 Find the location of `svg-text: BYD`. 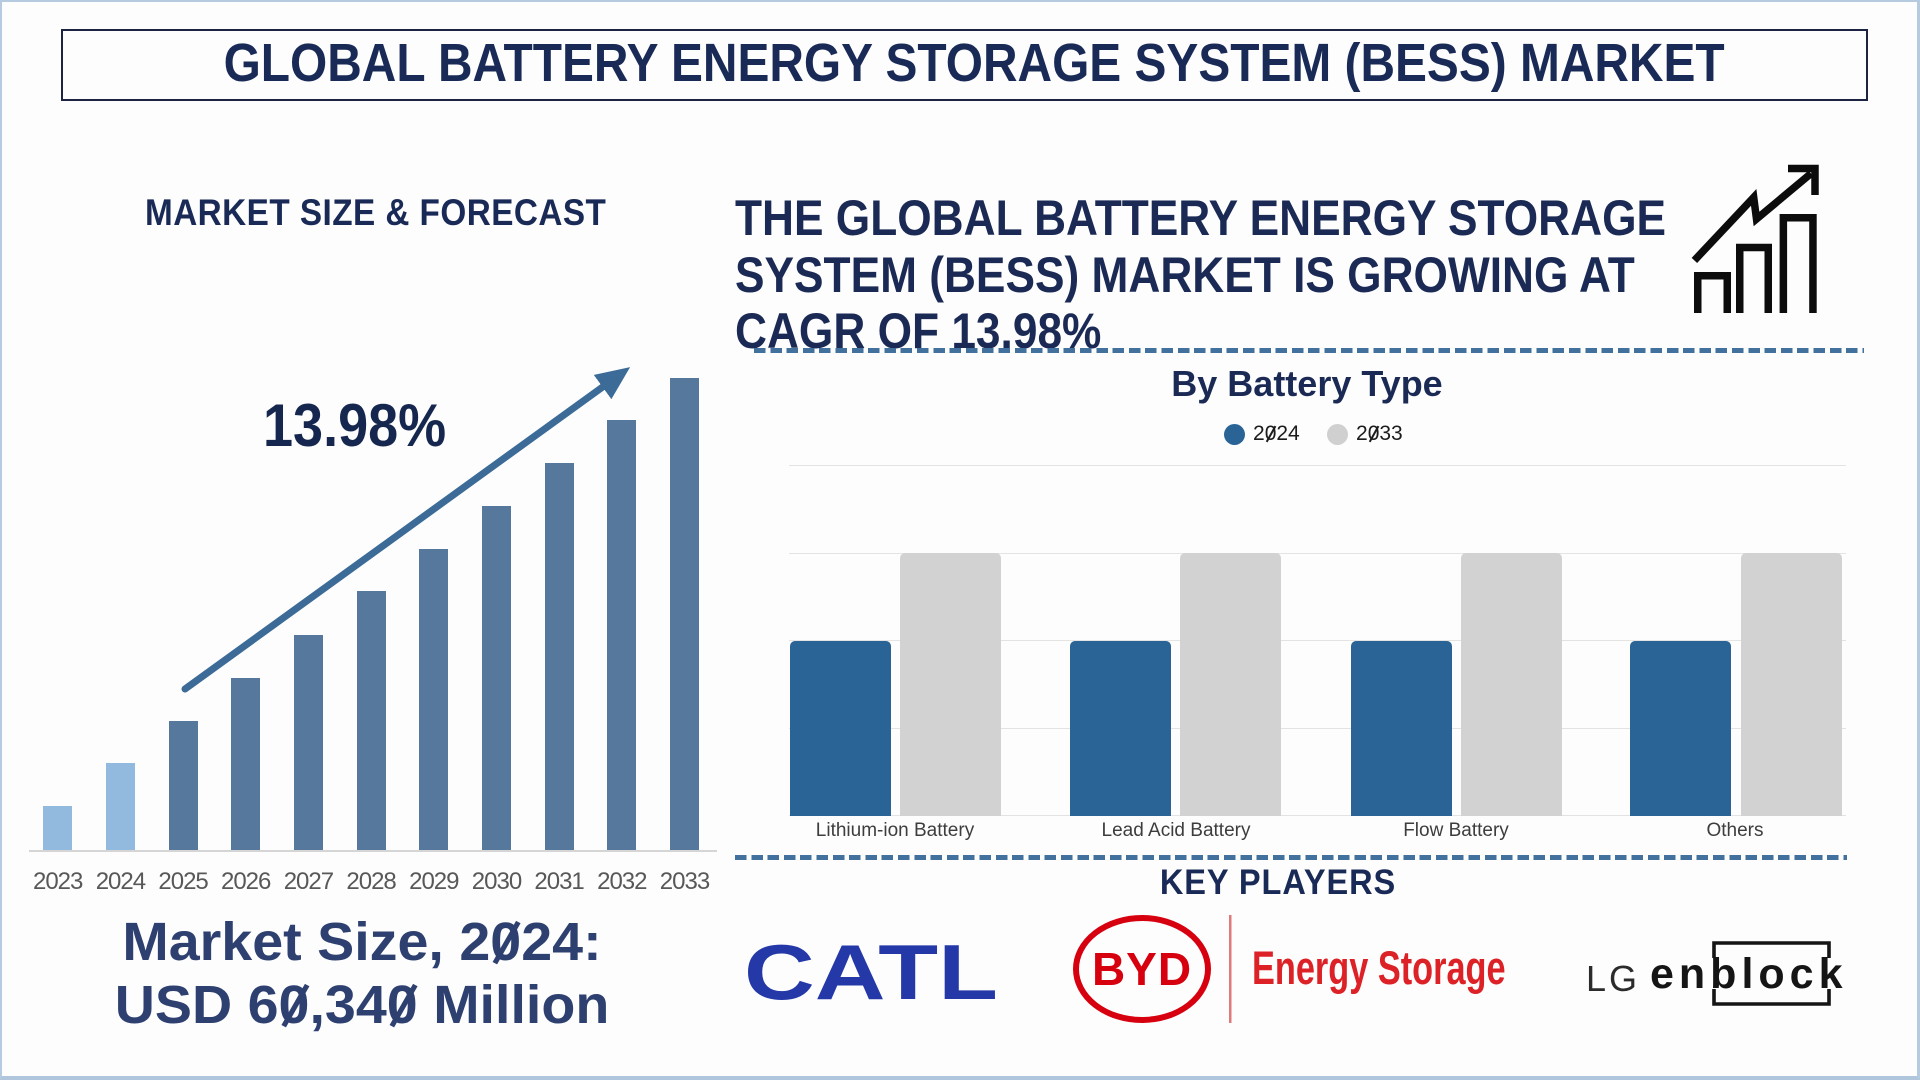

svg-text: BYD is located at coordinates (1142, 969).